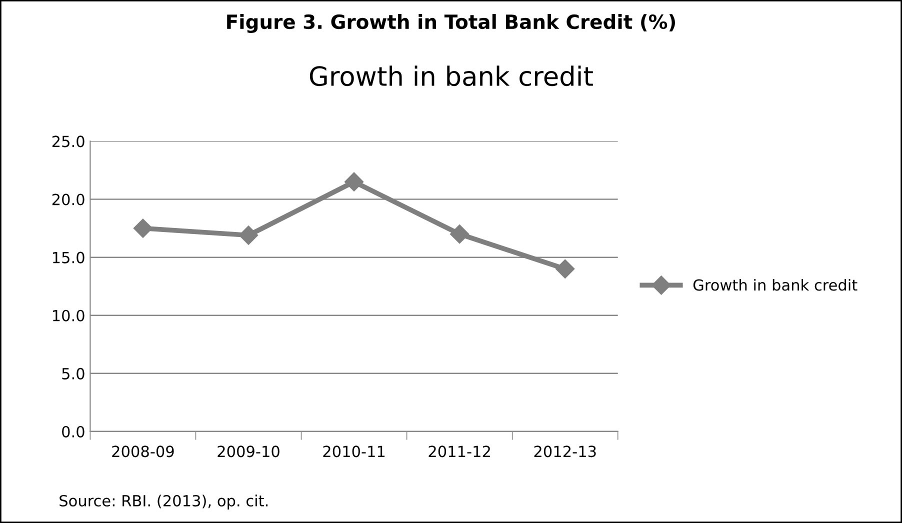  Describe the element at coordinates (73, 374) in the screenshot. I see `y-tick-label: 5.0` at that location.